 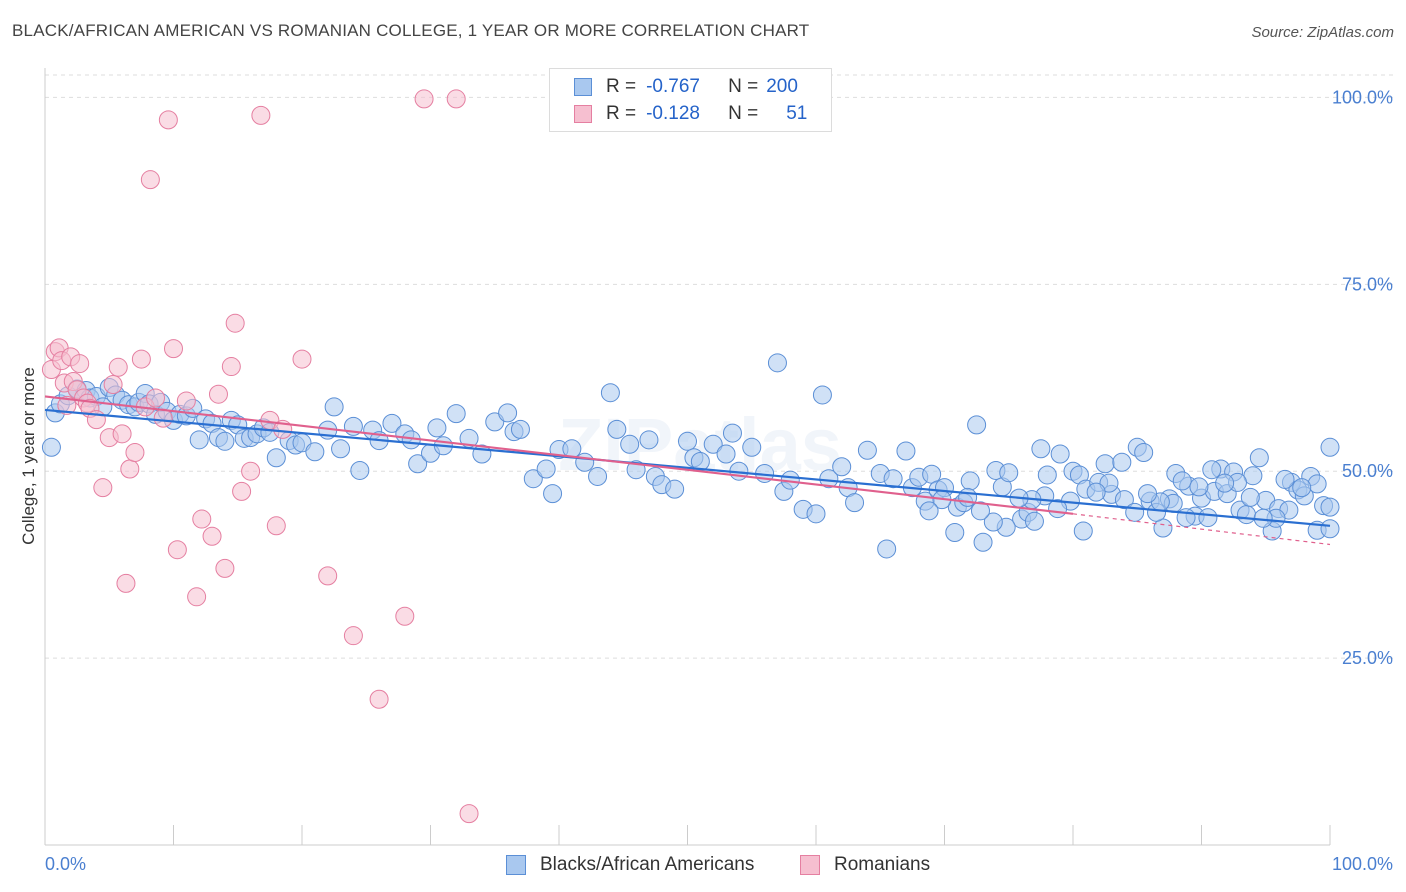 What do you see at coordinates (1367, 658) in the screenshot?
I see `y-tick-label: 25.0%` at bounding box center [1367, 658].